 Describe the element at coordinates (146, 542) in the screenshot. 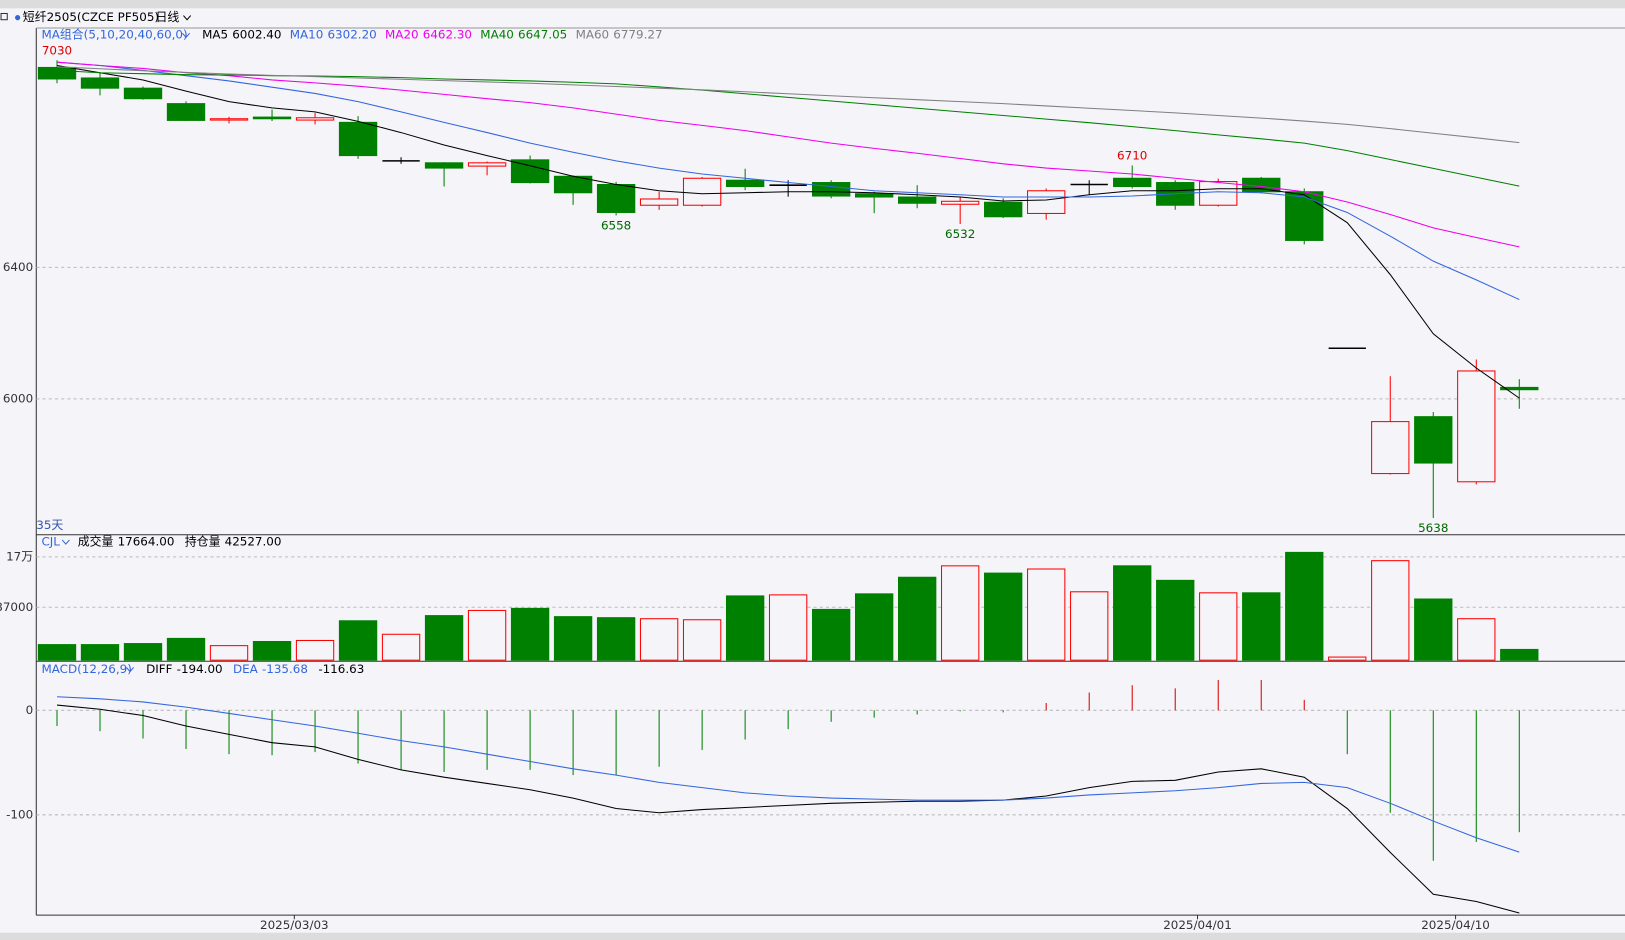

I see `legend-text: 17664.00` at that location.